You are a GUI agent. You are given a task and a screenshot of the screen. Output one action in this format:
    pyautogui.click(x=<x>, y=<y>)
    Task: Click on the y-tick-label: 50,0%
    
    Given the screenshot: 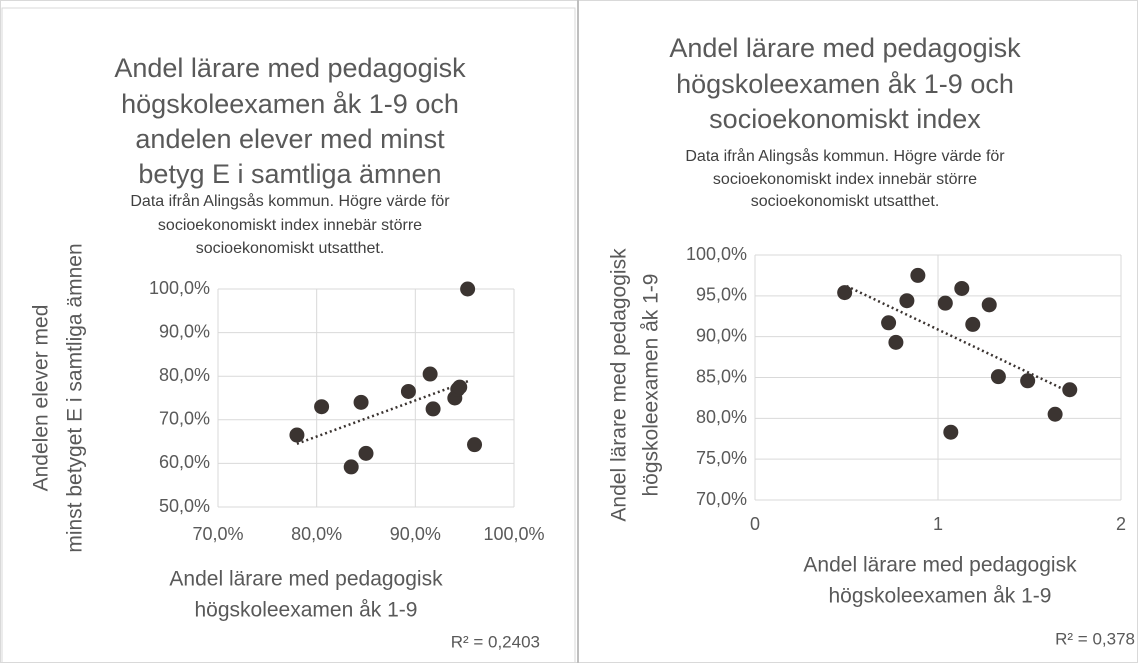 What is the action you would take?
    pyautogui.click(x=184, y=506)
    